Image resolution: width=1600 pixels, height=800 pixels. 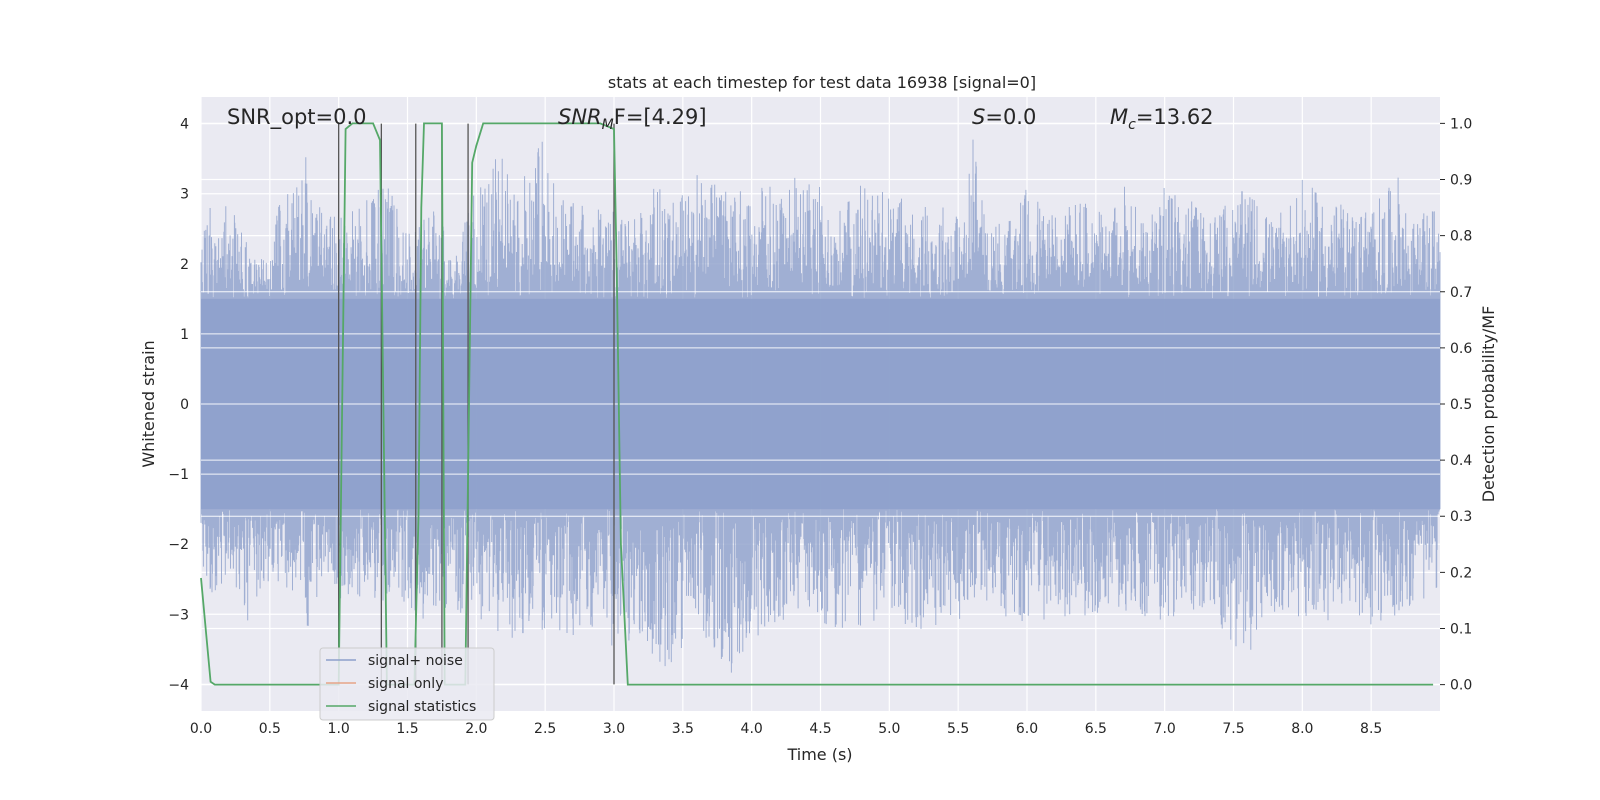 What do you see at coordinates (1233, 729) in the screenshot?
I see `x-tick-label: 7.5` at bounding box center [1233, 729].